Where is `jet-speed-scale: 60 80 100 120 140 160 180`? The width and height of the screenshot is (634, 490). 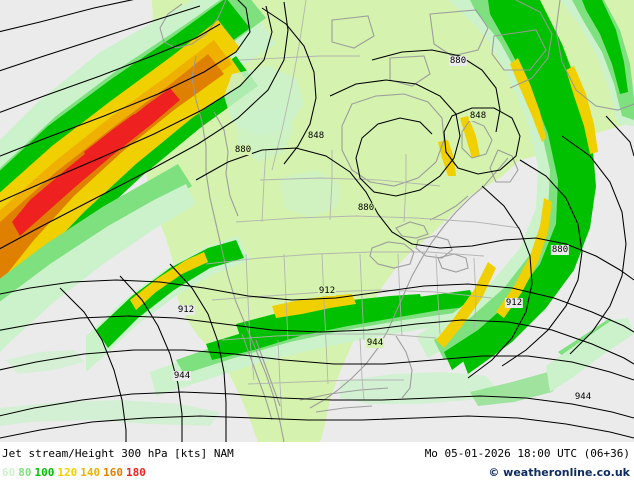 jet-speed-scale: 60 80 100 120 140 160 180 is located at coordinates (75, 472).